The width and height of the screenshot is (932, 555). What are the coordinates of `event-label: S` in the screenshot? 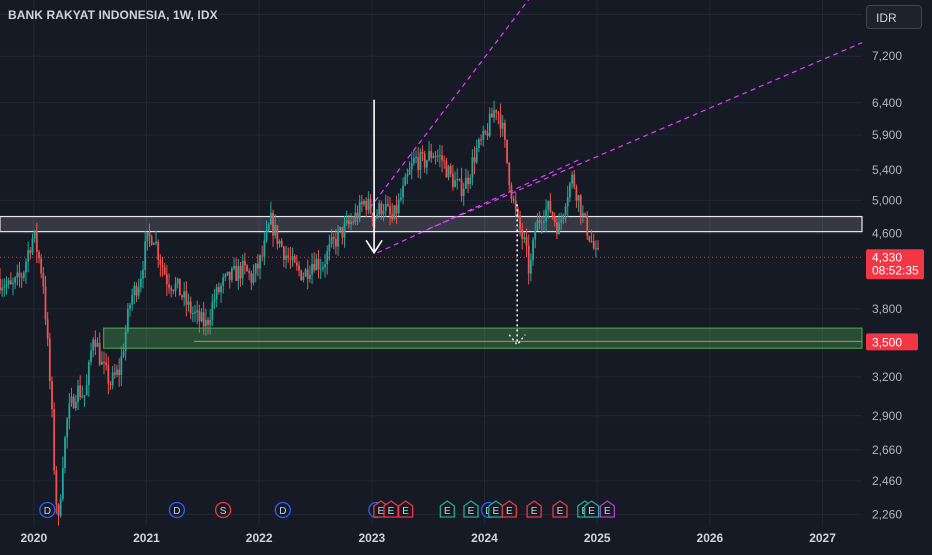 It's located at (223, 511).